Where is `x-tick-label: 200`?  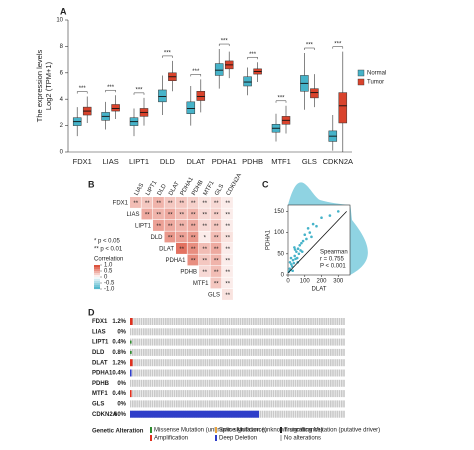 x-tick-label: 200 is located at coordinates (322, 282).